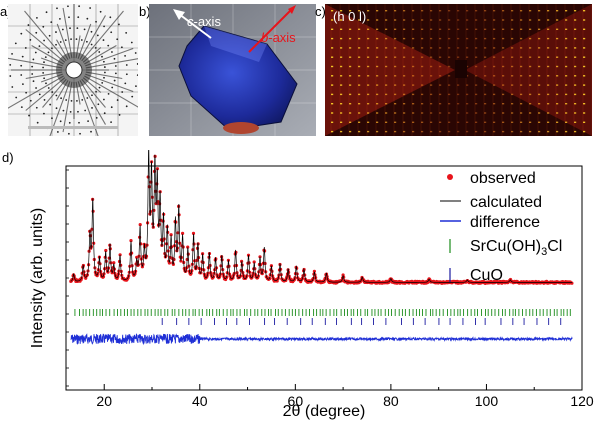  Describe the element at coordinates (321, 339) in the screenshot. I see `difference-curve` at that location.